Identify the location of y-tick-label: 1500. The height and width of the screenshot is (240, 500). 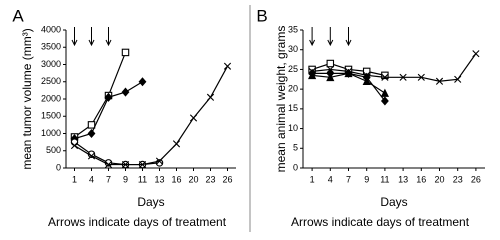
(51, 116).